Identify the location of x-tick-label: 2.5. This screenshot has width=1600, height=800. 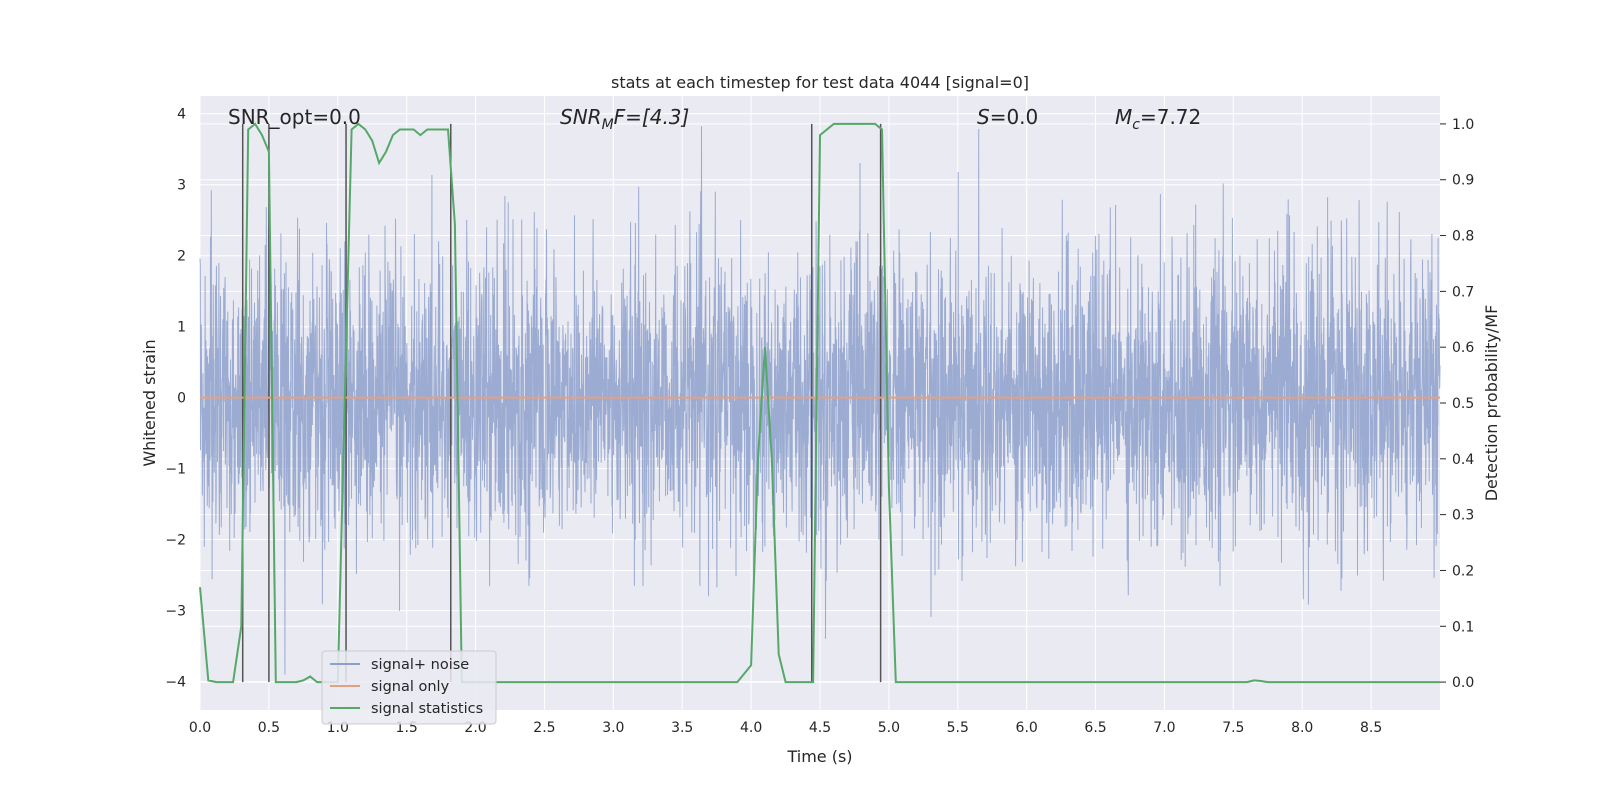
(544, 728).